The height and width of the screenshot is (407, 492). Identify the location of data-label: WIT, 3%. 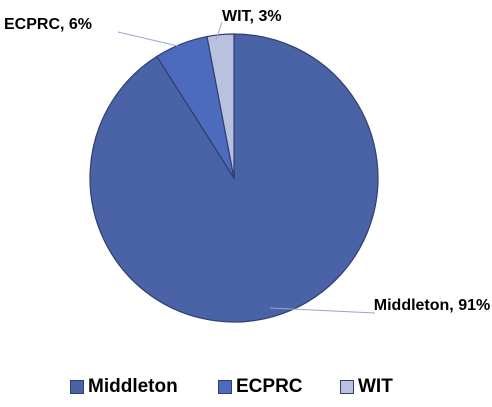
(252, 16).